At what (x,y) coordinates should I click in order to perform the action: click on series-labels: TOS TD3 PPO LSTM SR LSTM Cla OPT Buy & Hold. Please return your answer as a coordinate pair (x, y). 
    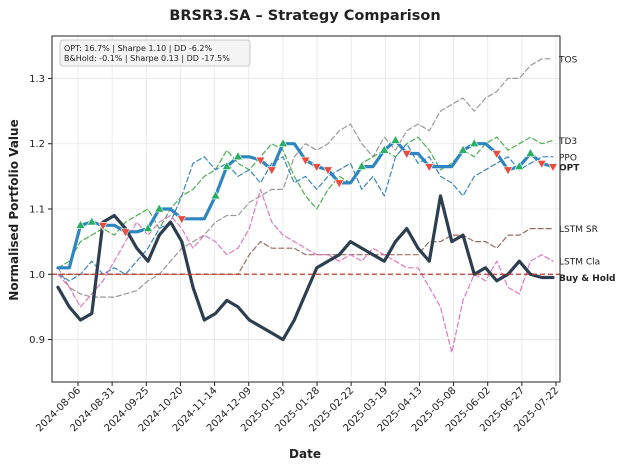
    Looking at the image, I should click on (587, 169).